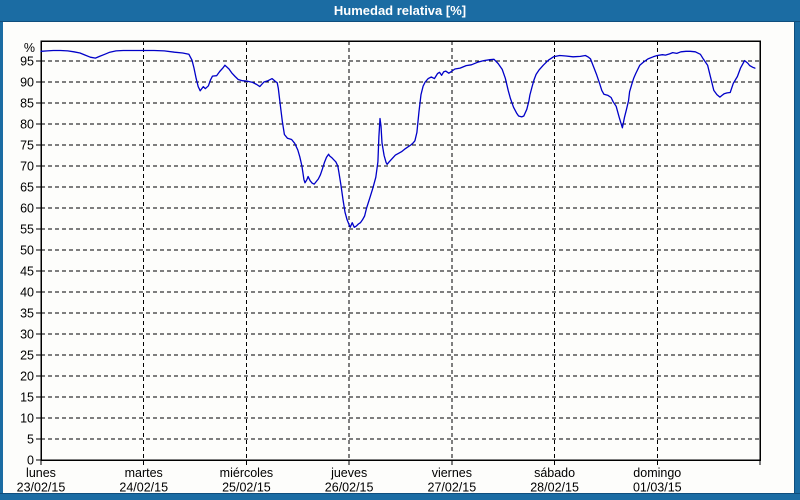 Image resolution: width=800 pixels, height=500 pixels. Describe the element at coordinates (27, 82) in the screenshot. I see `y-tick-label: 90` at that location.